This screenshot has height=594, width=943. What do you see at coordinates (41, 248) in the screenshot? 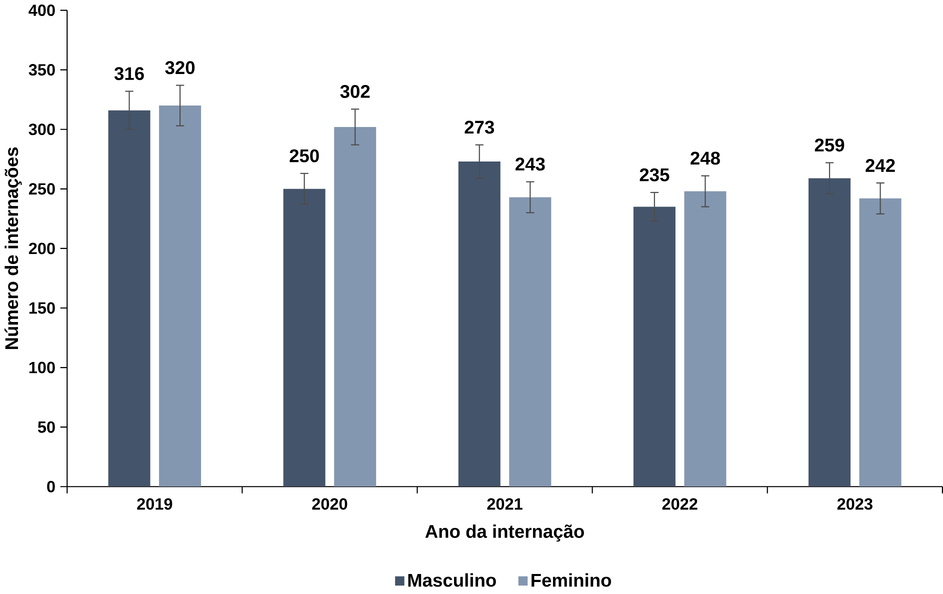
I see `y-tick-label: 200` at bounding box center [41, 248].